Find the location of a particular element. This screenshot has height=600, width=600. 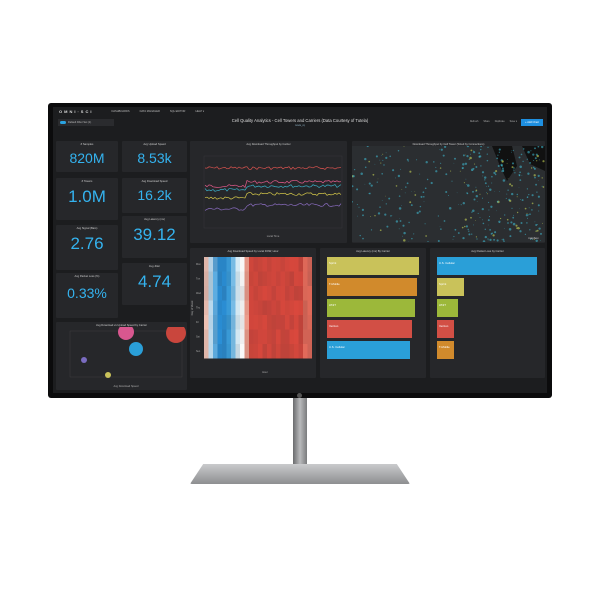

bar-u-s-cellular: U.S. Cellular is located at coordinates (368, 350).